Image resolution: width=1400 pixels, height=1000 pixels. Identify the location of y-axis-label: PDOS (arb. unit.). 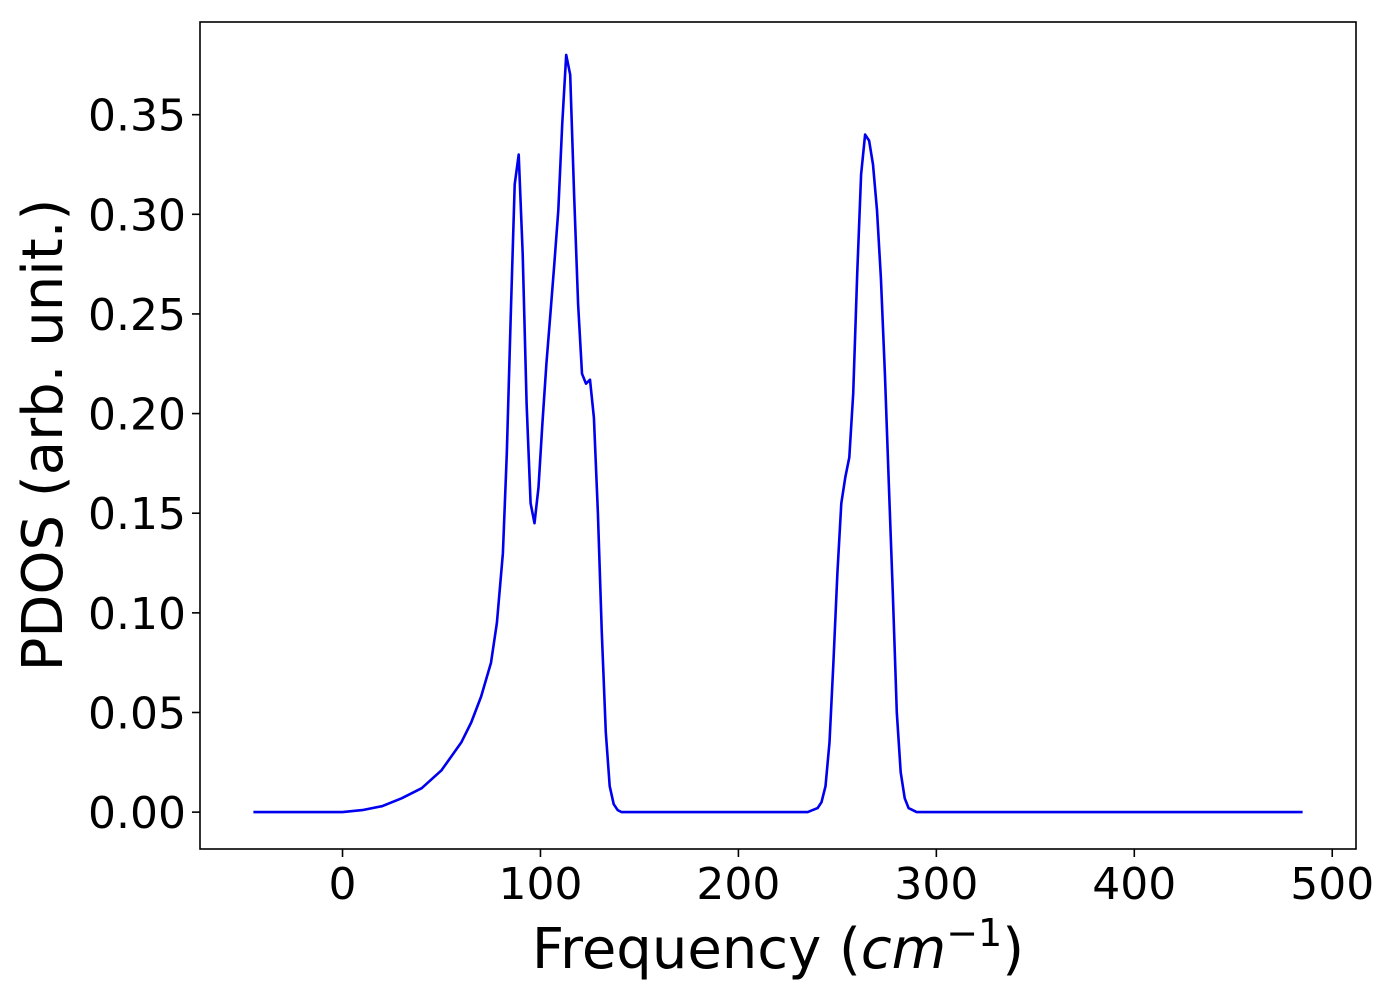
(43, 435).